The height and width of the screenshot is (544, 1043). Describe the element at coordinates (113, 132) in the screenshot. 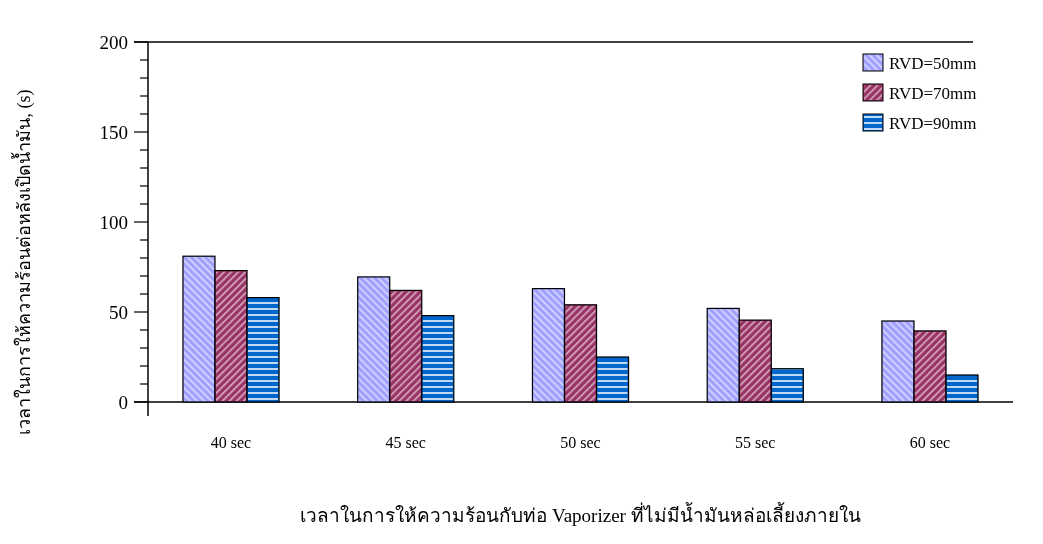

I see `y-tick-label: 150` at that location.